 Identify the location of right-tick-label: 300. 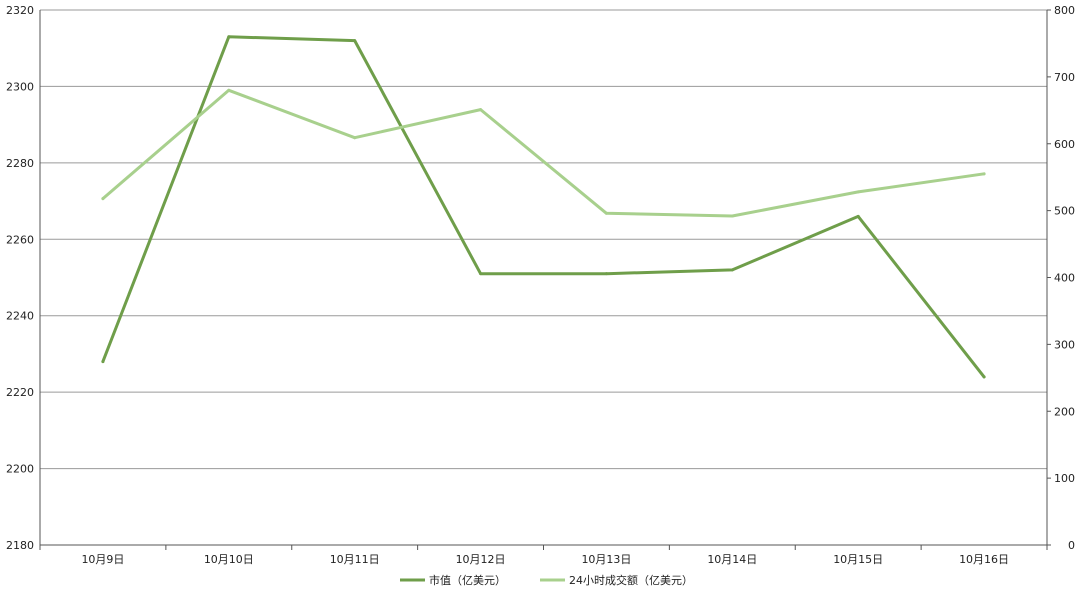
(1064, 344).